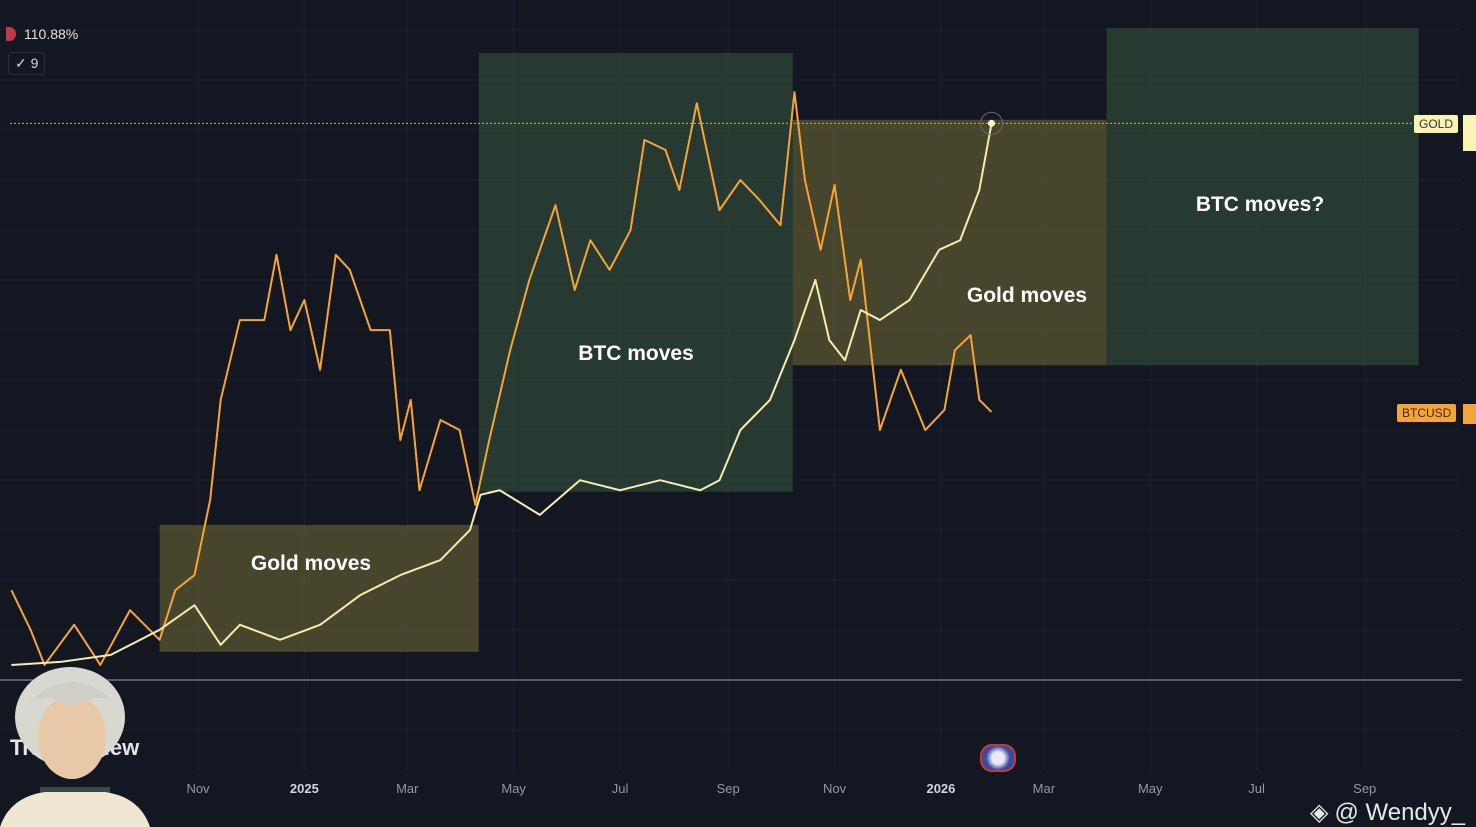  I want to click on annotation-label: BTC moves?, so click(1260, 204).